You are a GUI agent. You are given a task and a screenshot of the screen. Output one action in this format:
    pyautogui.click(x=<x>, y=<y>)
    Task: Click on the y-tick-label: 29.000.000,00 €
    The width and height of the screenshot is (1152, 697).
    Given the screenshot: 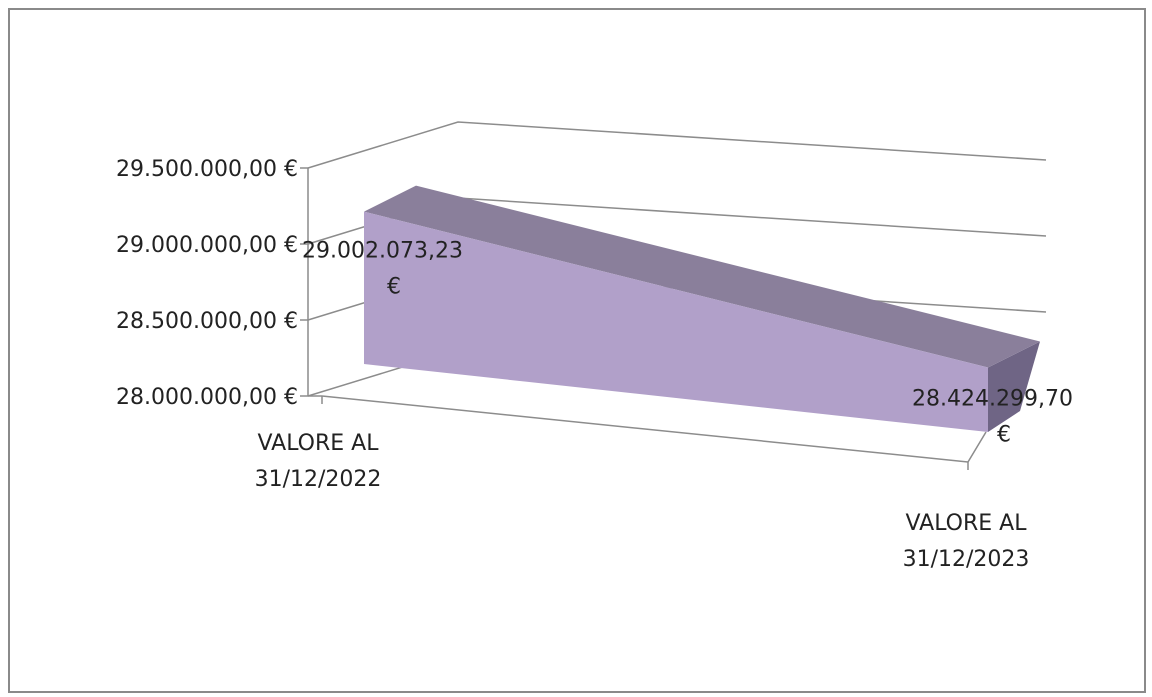 What is the action you would take?
    pyautogui.click(x=207, y=245)
    